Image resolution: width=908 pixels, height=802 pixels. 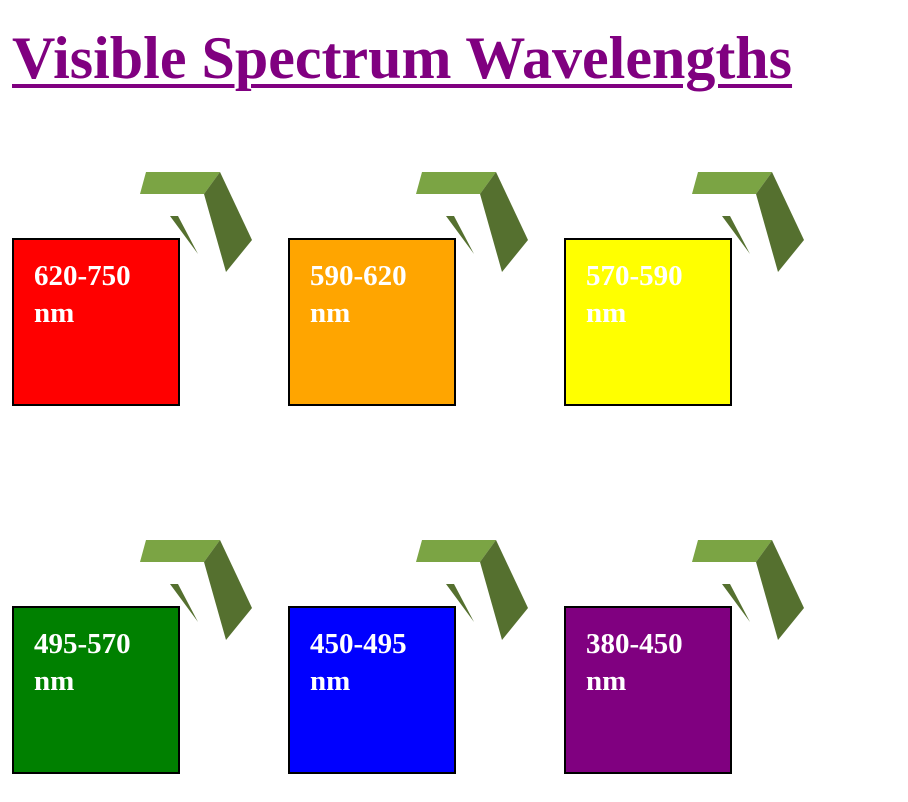 I want to click on wavelength-label: 495-570 nm, so click(x=82, y=662).